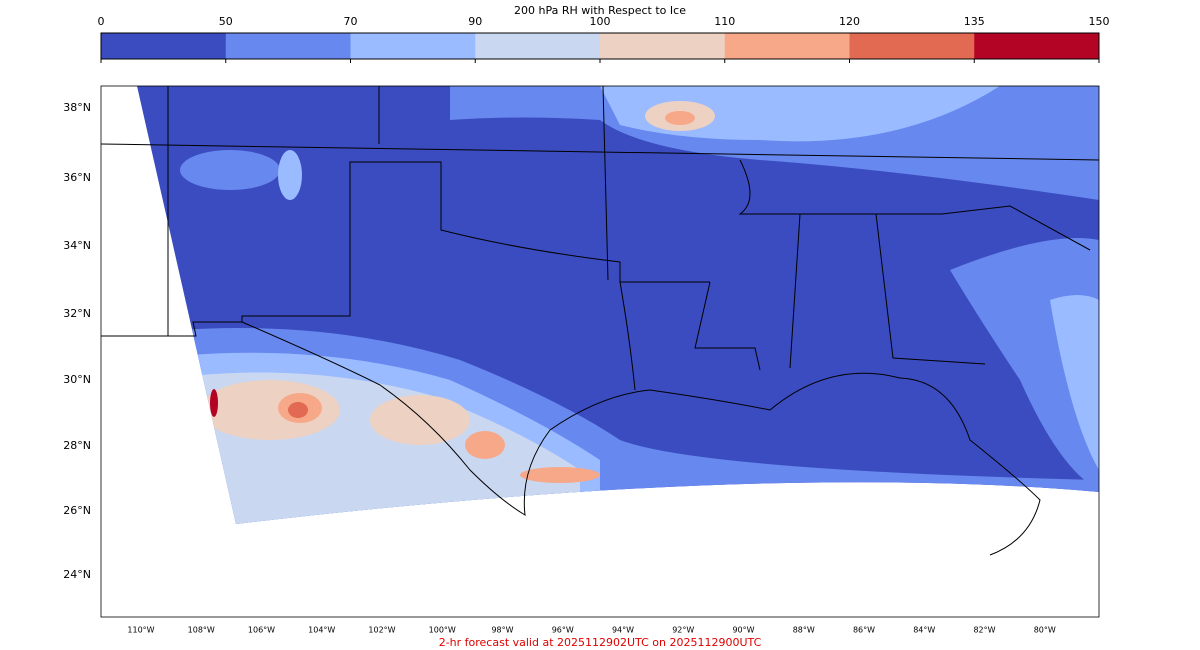  What do you see at coordinates (77, 510) in the screenshot?
I see `lat-label: 26°N` at bounding box center [77, 510].